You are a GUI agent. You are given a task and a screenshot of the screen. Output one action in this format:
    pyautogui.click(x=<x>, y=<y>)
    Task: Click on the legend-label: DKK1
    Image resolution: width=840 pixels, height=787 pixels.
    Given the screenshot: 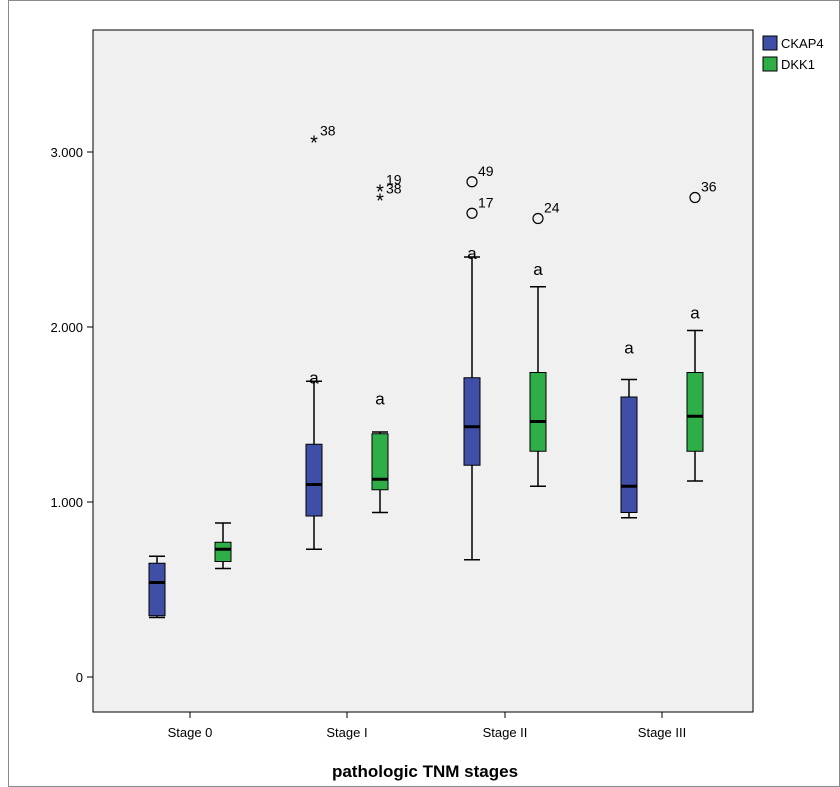 What is the action you would take?
    pyautogui.click(x=798, y=64)
    